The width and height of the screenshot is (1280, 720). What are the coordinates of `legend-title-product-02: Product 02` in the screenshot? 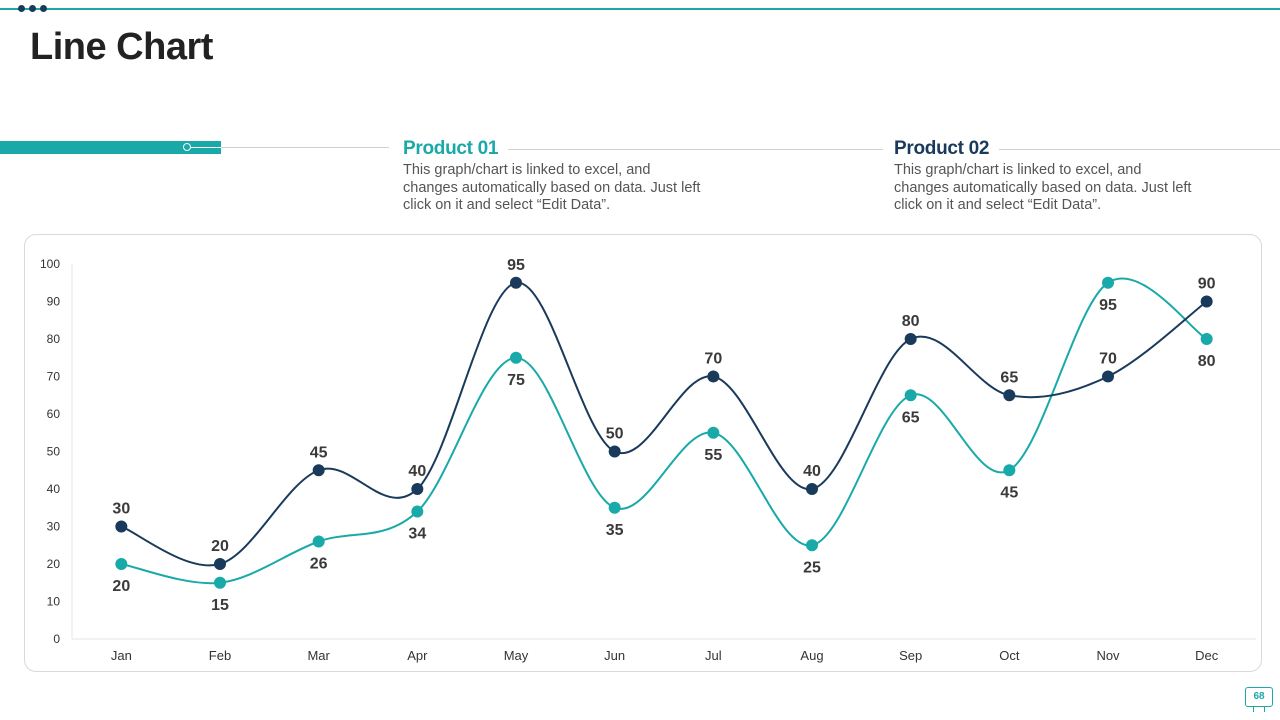 It's located at (942, 148).